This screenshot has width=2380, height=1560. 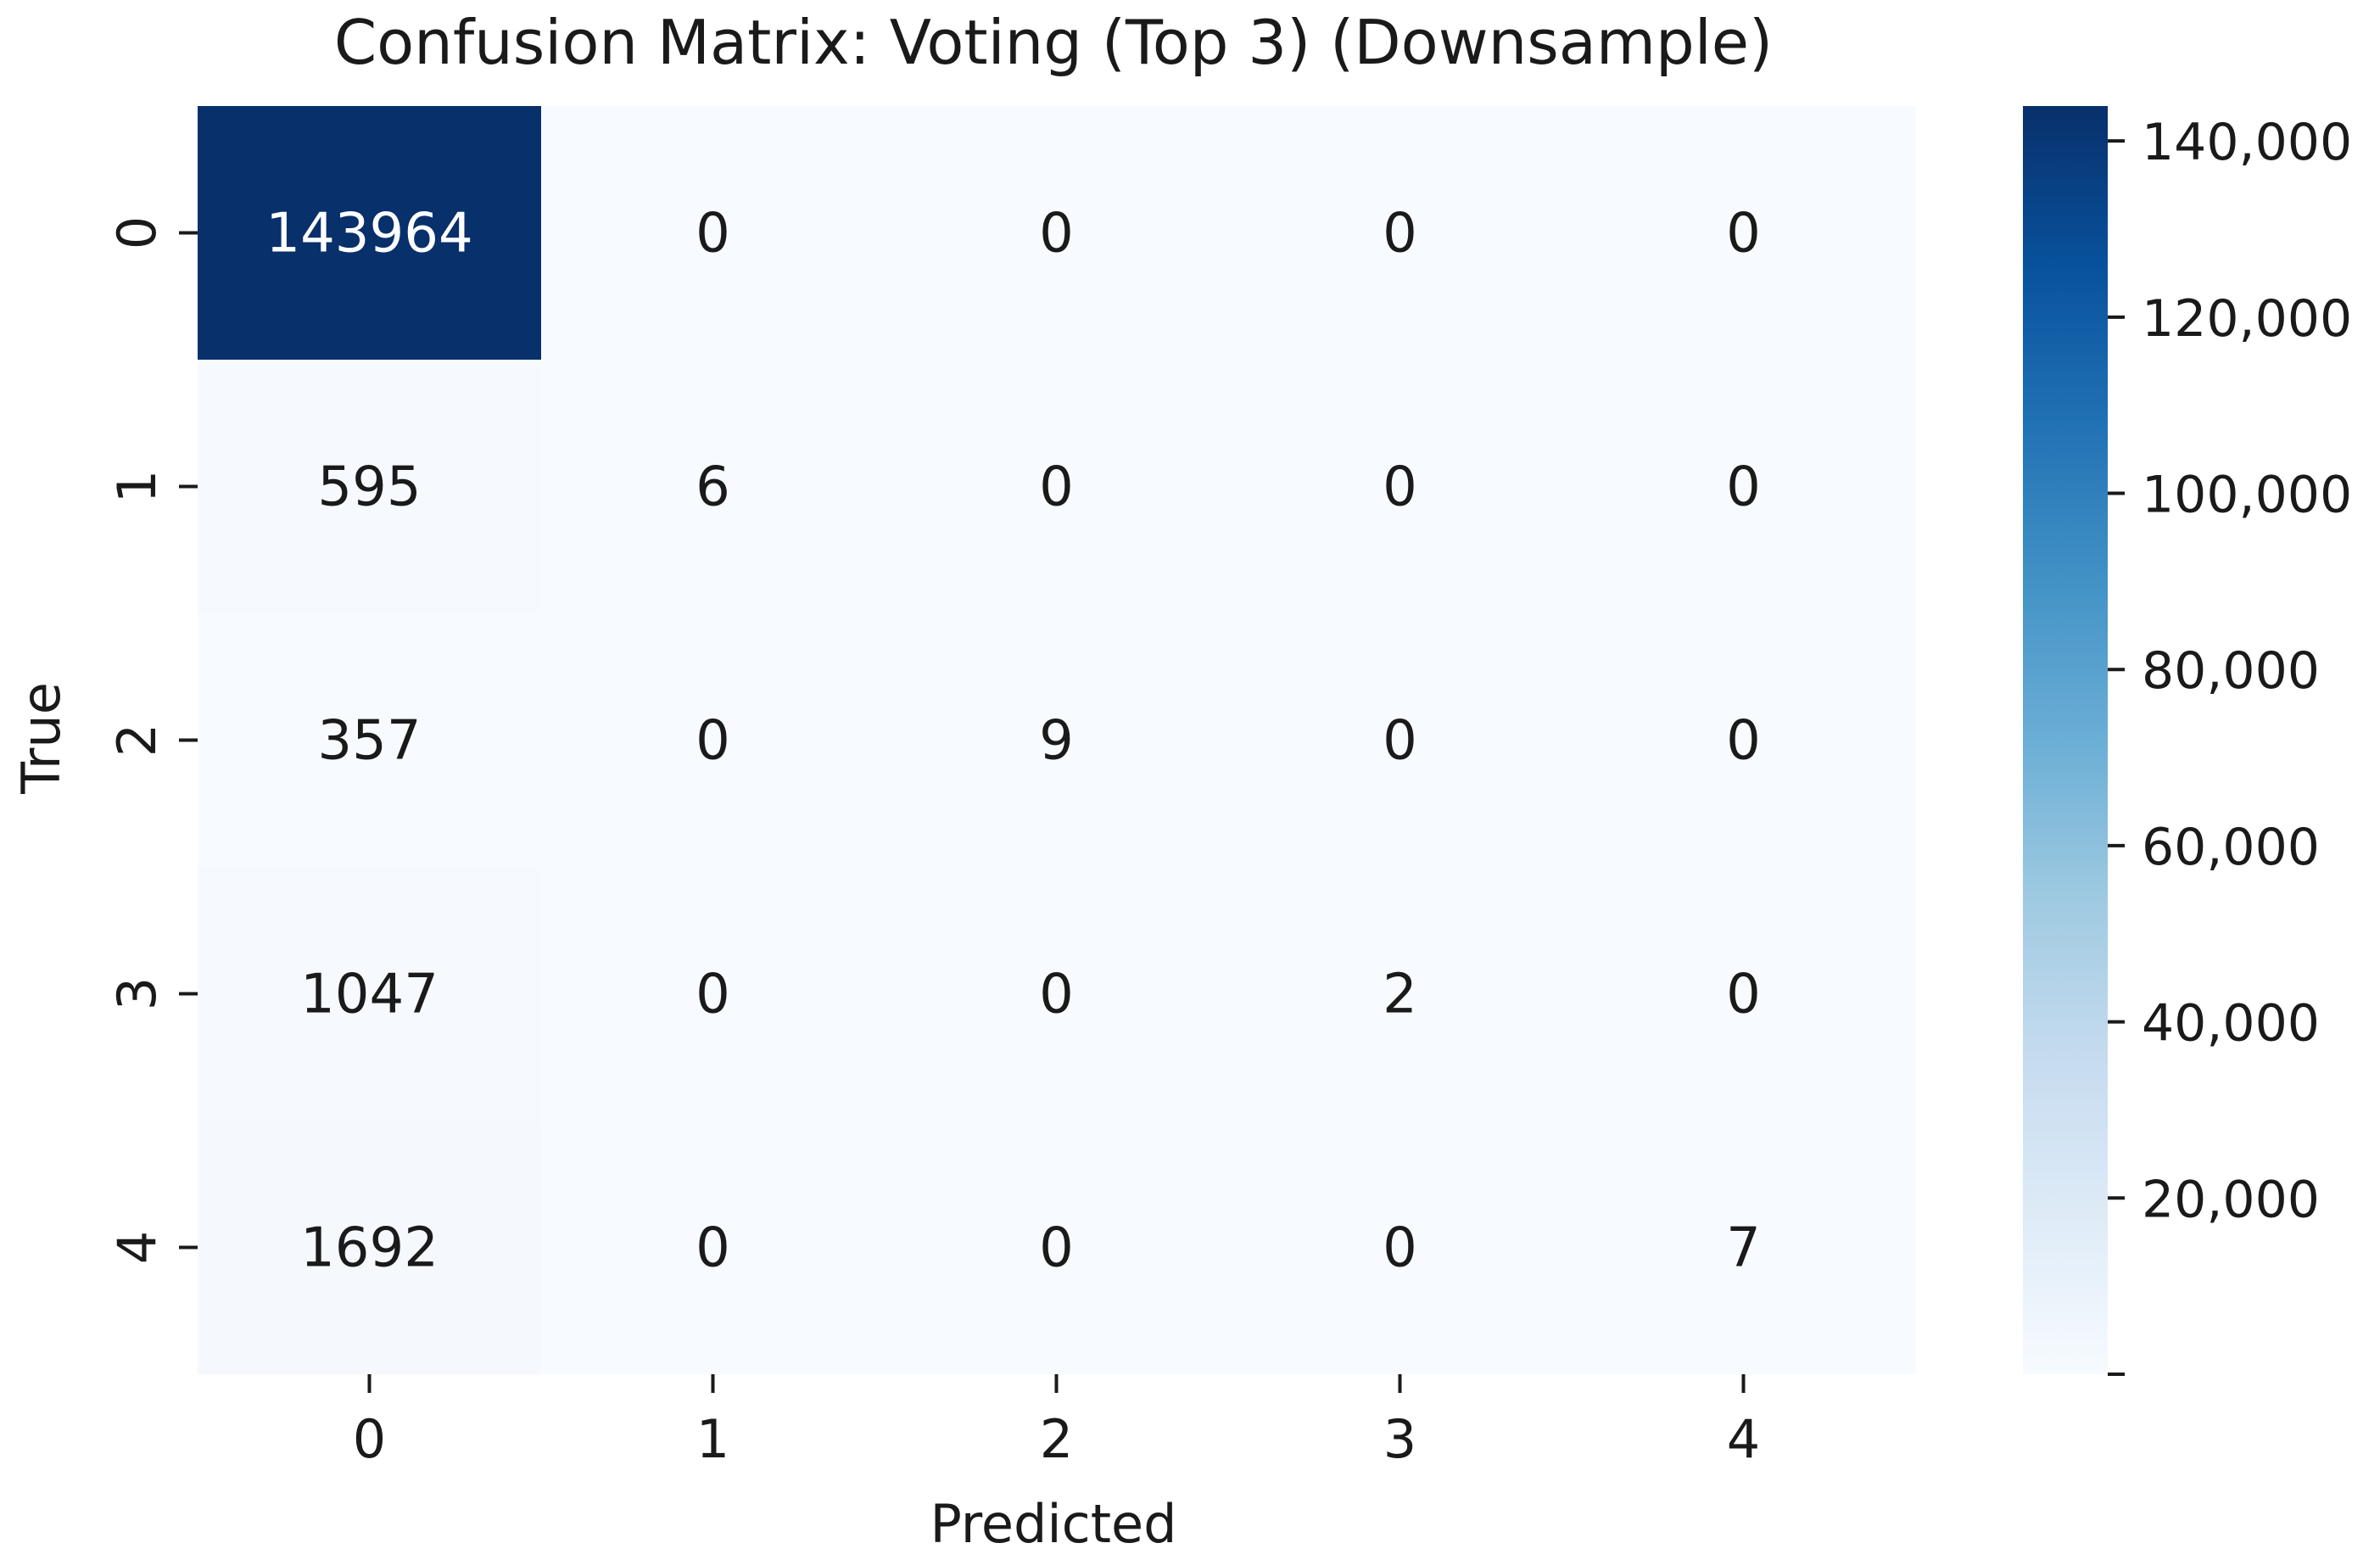 I want to click on x-axis: 0 1 2 3 4, so click(x=1056, y=1422).